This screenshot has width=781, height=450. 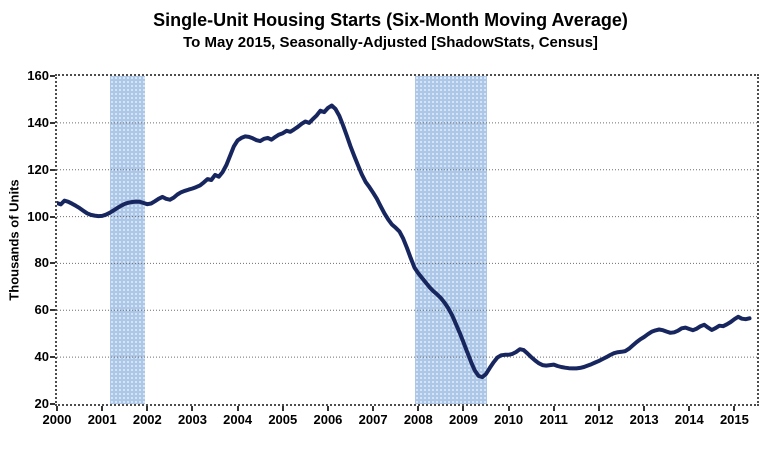 I want to click on y-tick-label: 140, so click(x=38, y=122).